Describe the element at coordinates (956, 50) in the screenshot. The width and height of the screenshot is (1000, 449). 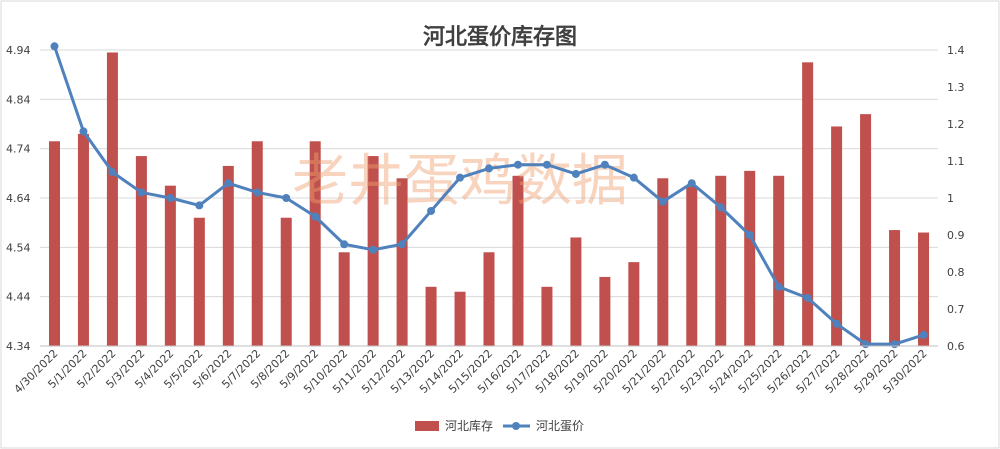
I see `right-tick-label: 1.4` at that location.